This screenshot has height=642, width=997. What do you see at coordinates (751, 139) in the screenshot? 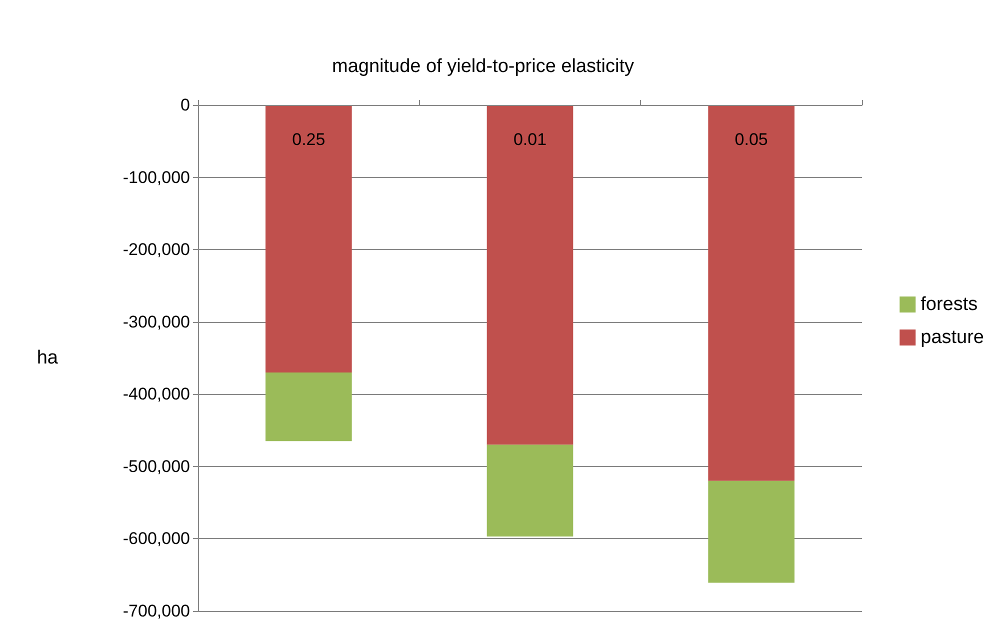
I see `x-tick-label: 0.05` at bounding box center [751, 139].